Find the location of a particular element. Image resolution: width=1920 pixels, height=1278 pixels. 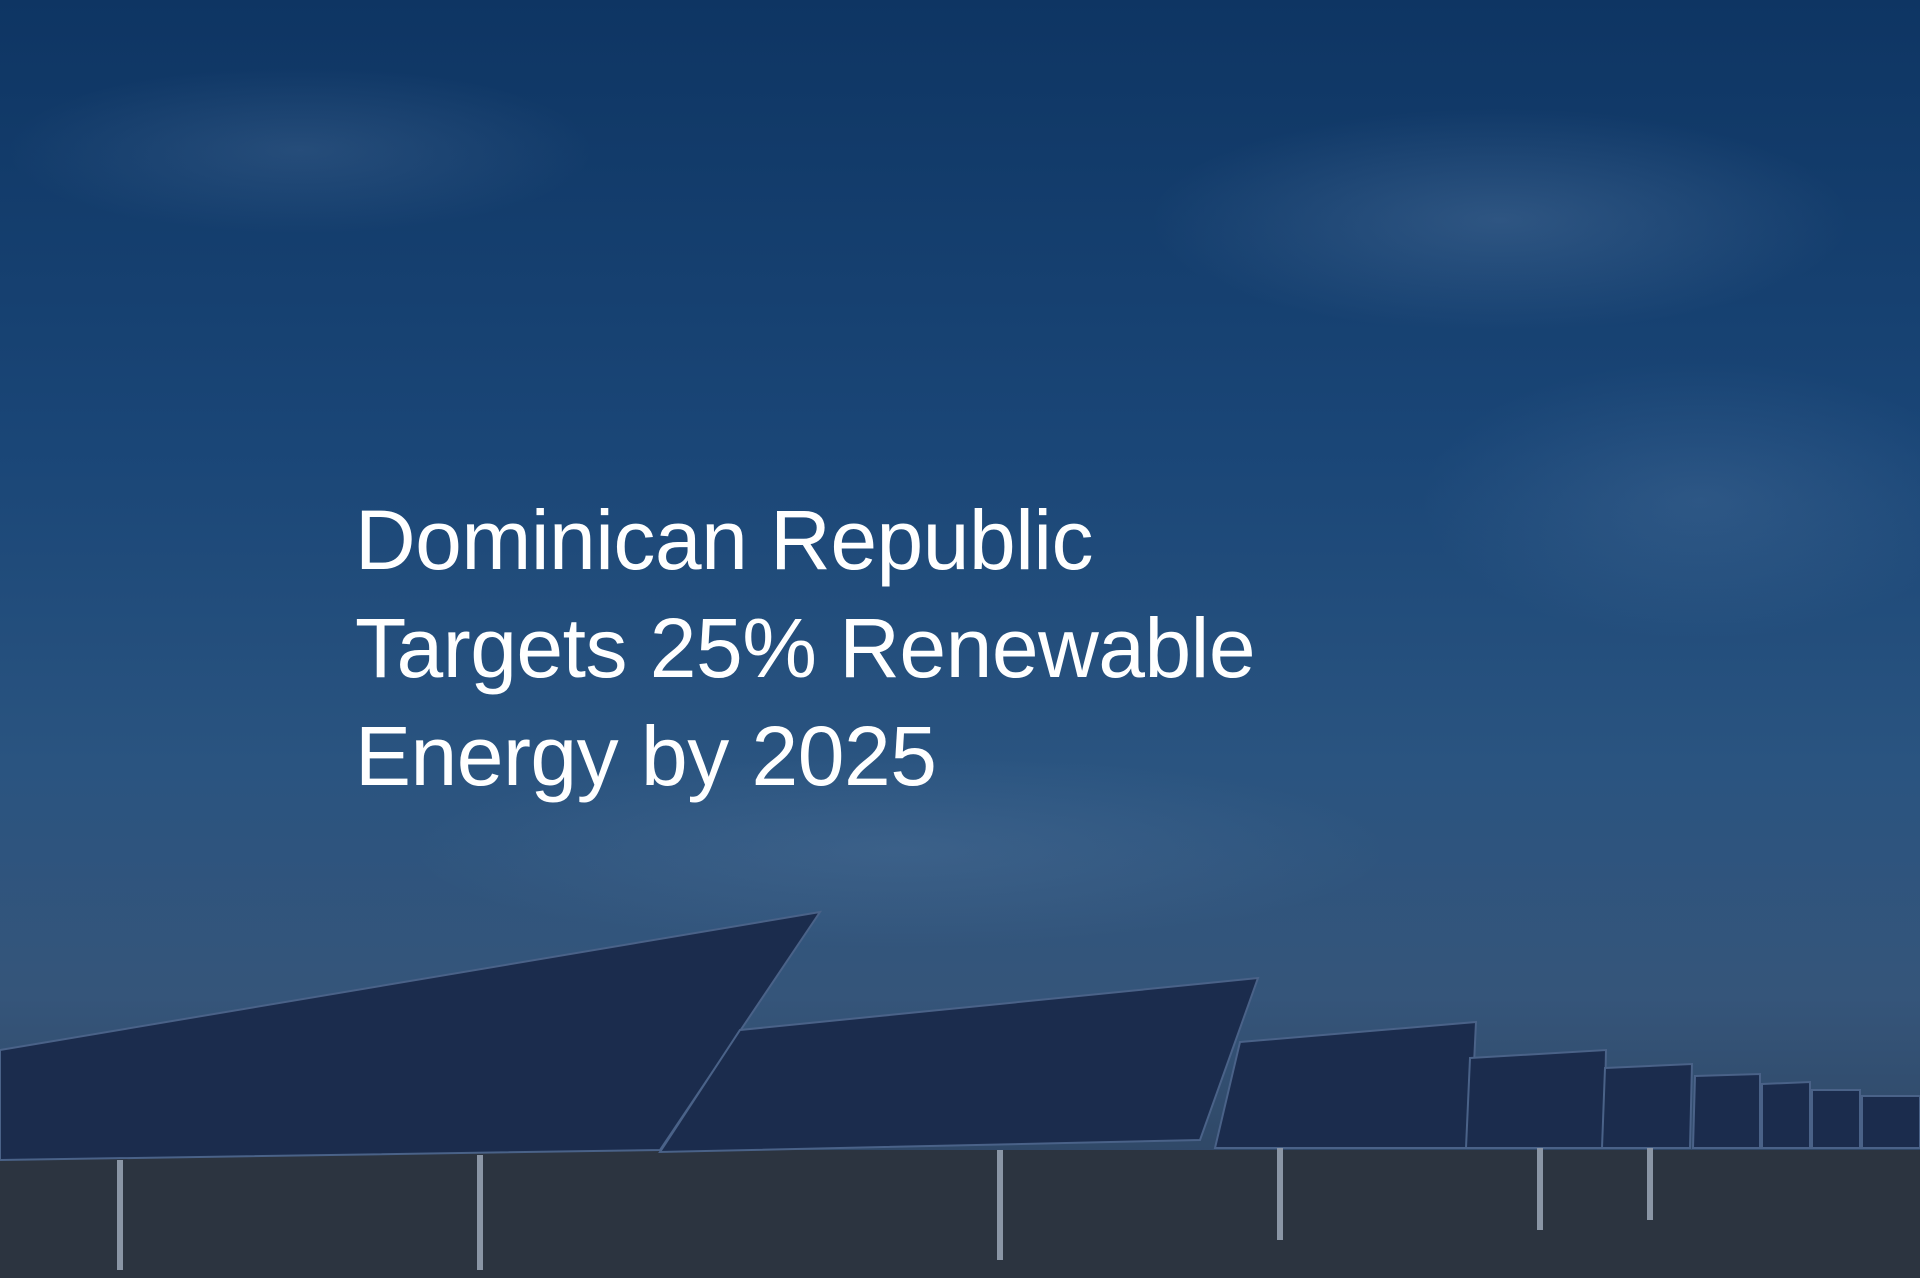

title-line: Dominican Republic is located at coordinates (724, 540).